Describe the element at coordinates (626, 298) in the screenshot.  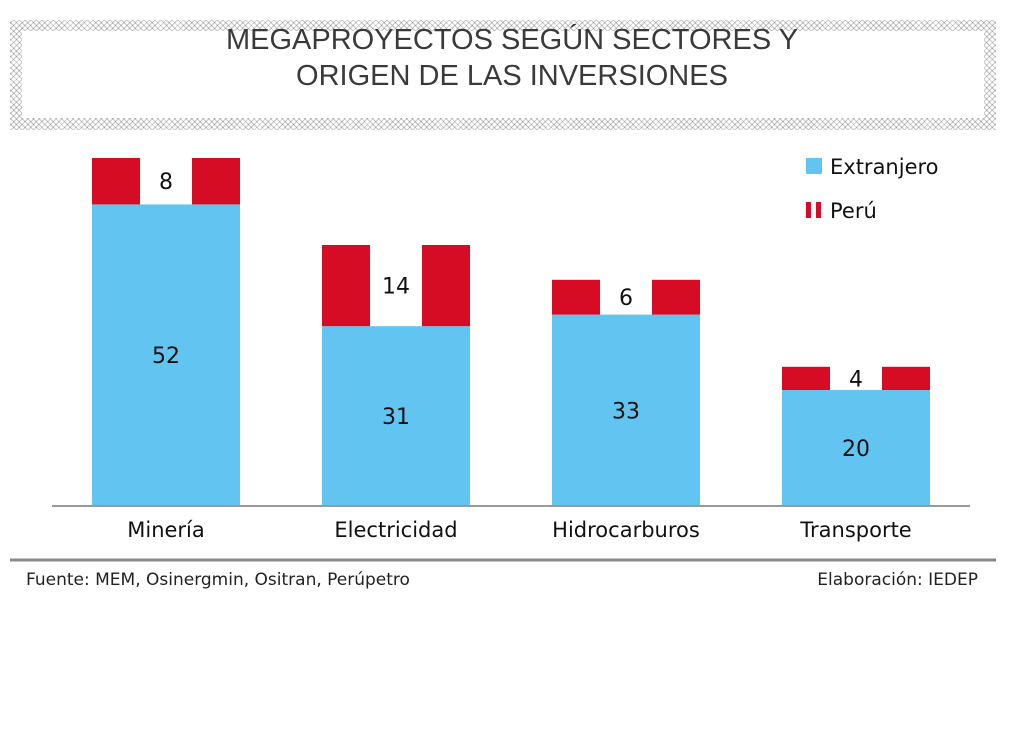
I see `data-label-peru: 6` at that location.